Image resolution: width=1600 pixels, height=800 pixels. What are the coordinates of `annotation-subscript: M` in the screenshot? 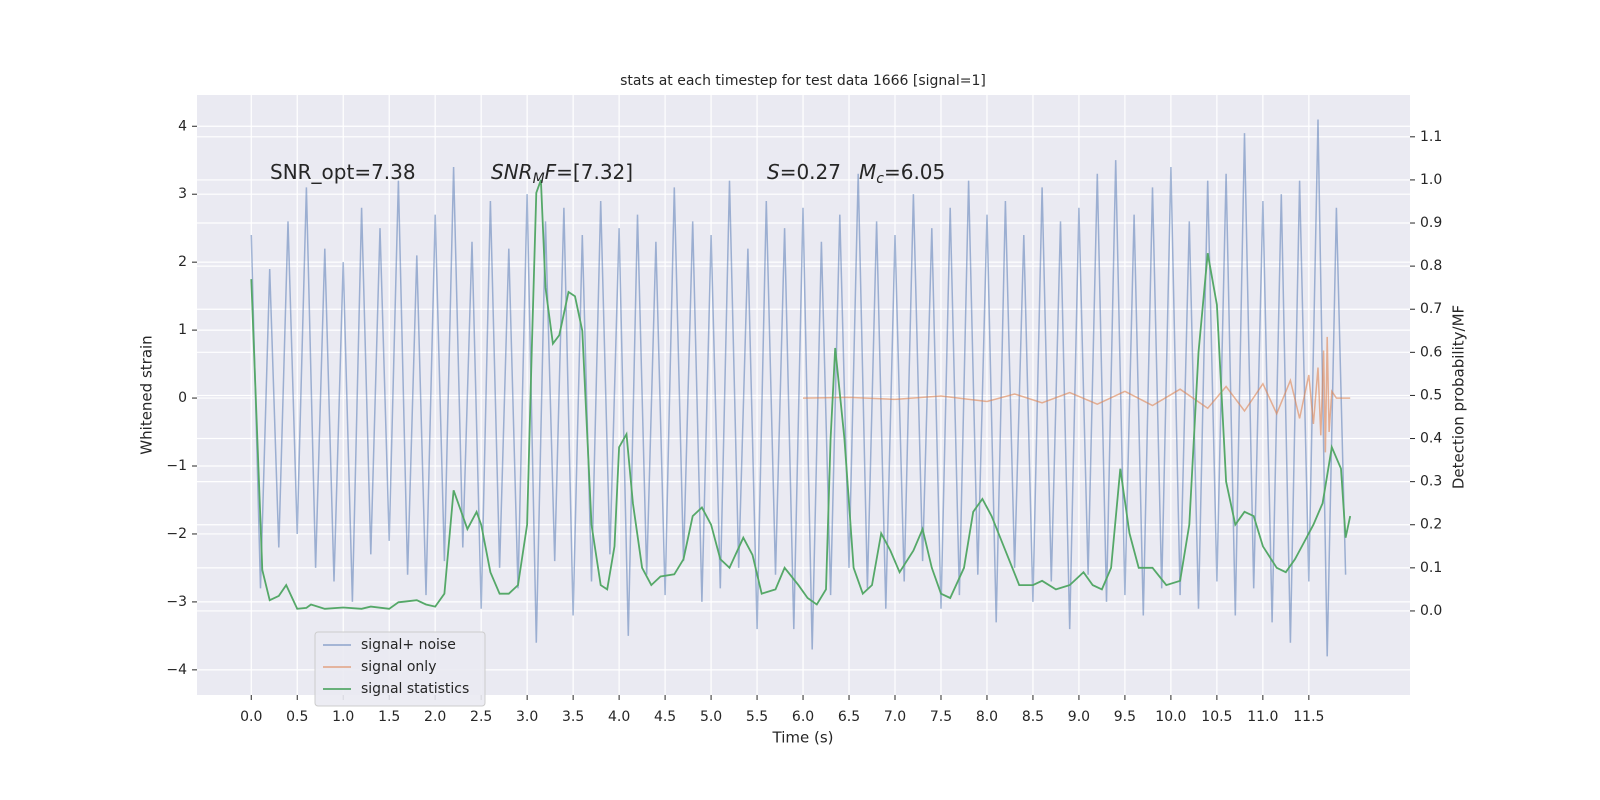 It's located at (539, 179).